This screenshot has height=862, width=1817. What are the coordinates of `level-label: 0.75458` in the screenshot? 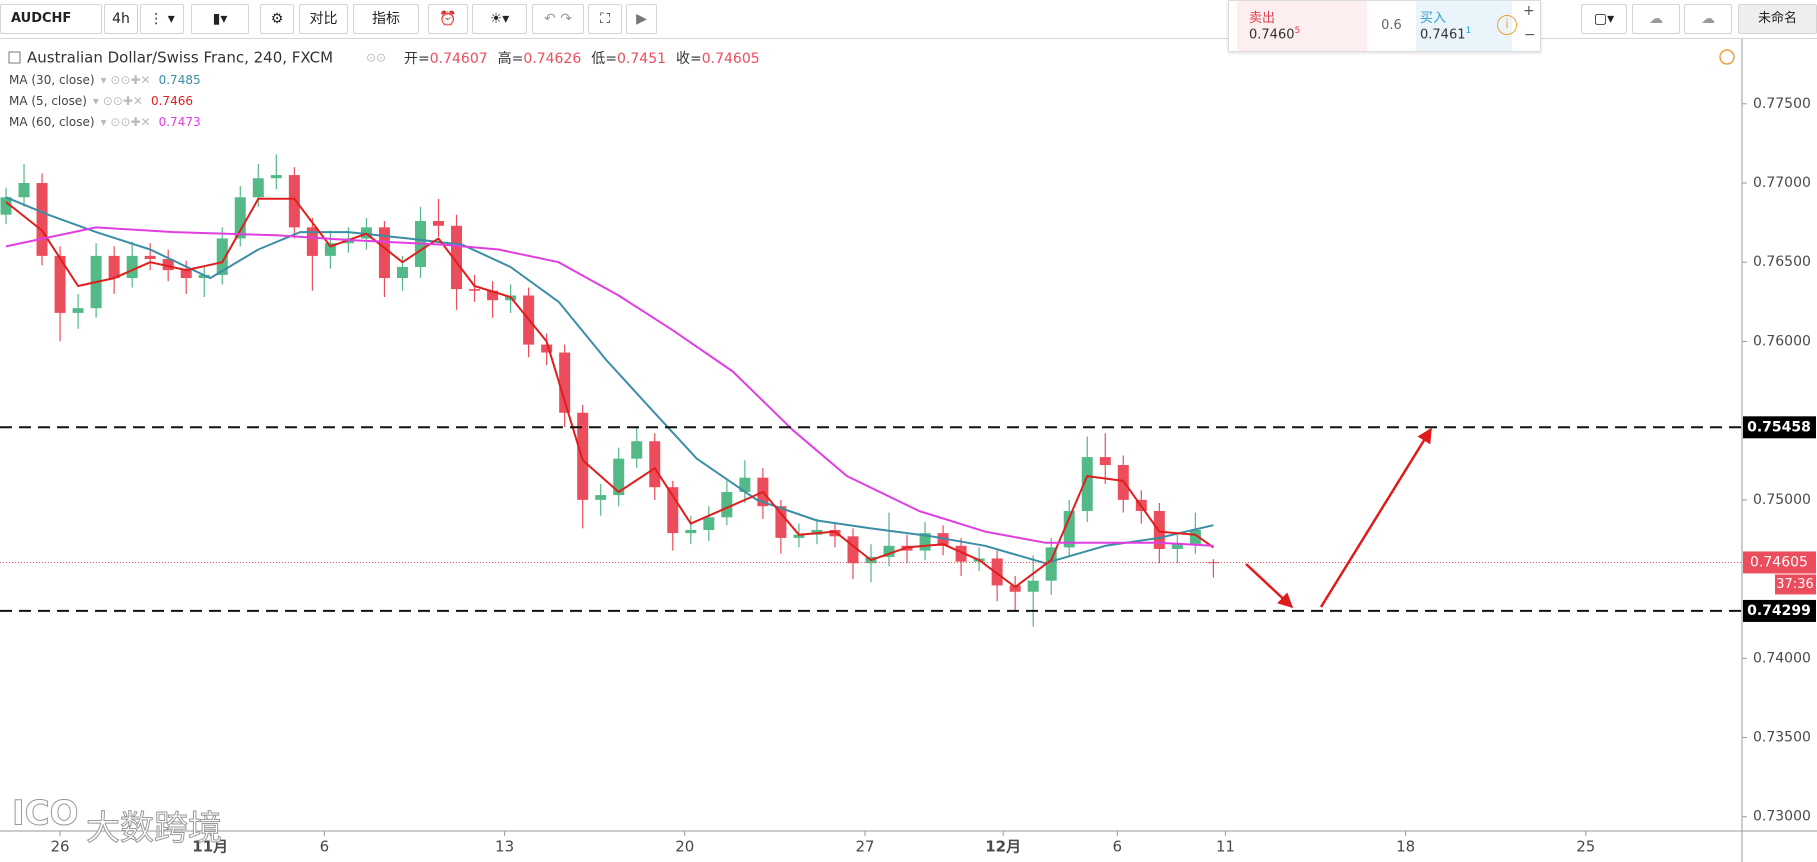 It's located at (1779, 427).